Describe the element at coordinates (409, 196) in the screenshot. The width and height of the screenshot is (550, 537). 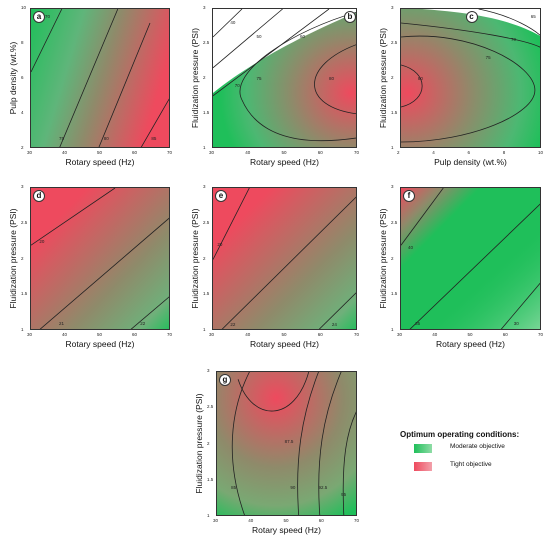
I see `panel-letter: f` at that location.